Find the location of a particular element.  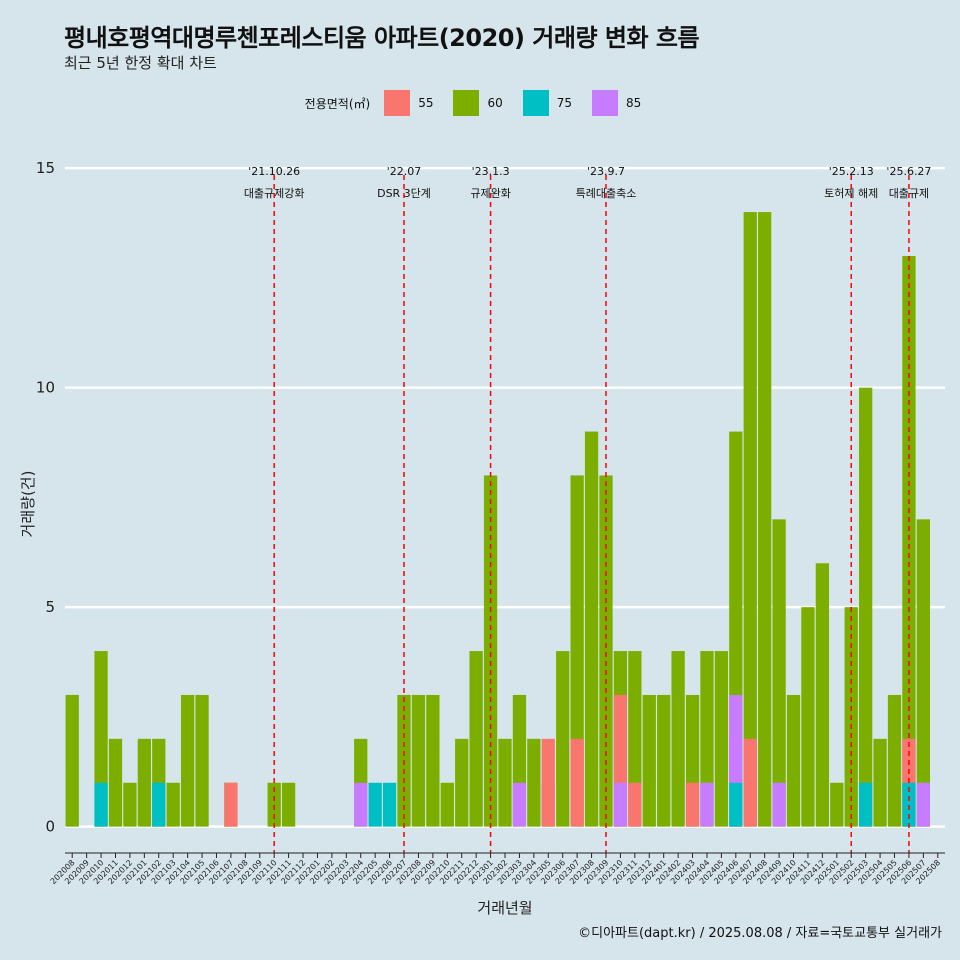

legend: 전용면적(㎡) 55 60 75 85 is located at coordinates (480, 103).